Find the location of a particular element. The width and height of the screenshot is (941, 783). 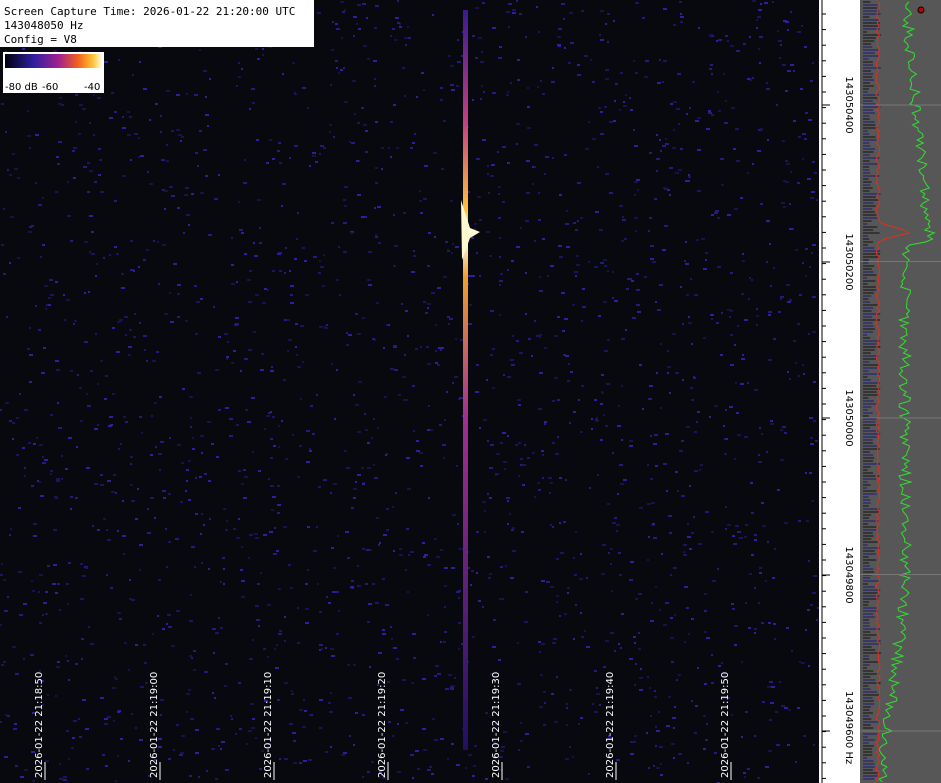

time-label: 2026-01-22 21:19:40 is located at coordinates (610, 725).